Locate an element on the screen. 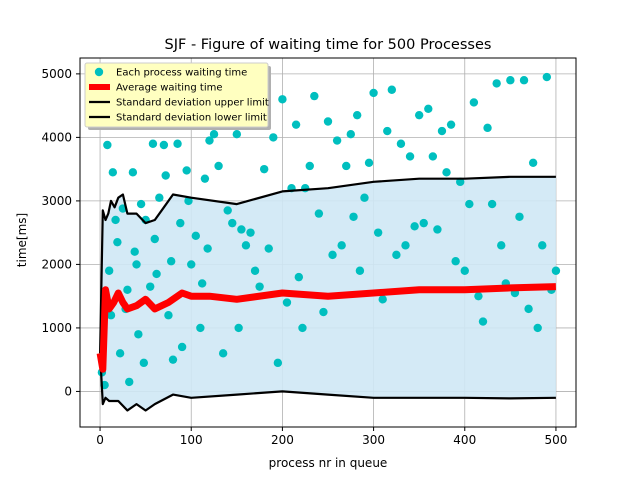 The width and height of the screenshot is (640, 480). average-line is located at coordinates (326, 328).